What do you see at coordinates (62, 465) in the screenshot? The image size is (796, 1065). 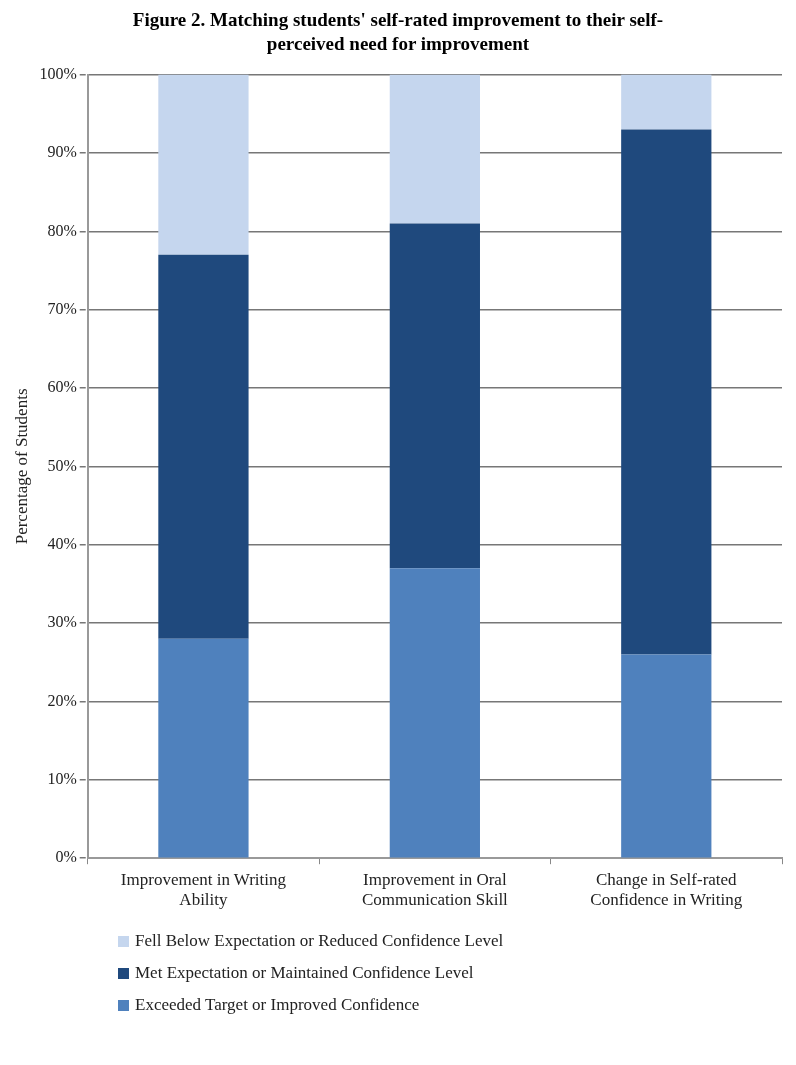 I see `y-tick-label: 50%` at bounding box center [62, 465].